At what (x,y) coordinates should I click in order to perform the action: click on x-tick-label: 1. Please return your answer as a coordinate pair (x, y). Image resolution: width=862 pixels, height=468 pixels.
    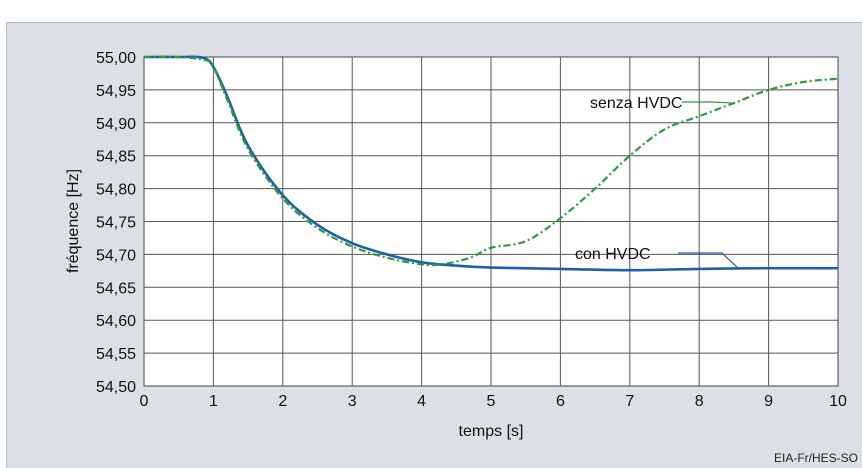
    Looking at the image, I should click on (213, 401).